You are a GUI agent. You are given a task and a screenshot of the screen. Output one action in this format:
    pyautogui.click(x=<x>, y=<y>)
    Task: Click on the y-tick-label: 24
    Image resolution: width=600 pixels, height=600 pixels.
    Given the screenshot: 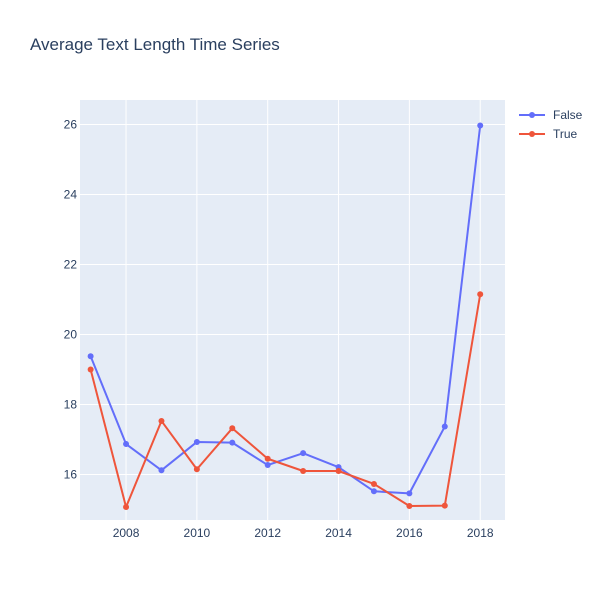 What is the action you would take?
    pyautogui.click(x=71, y=195)
    